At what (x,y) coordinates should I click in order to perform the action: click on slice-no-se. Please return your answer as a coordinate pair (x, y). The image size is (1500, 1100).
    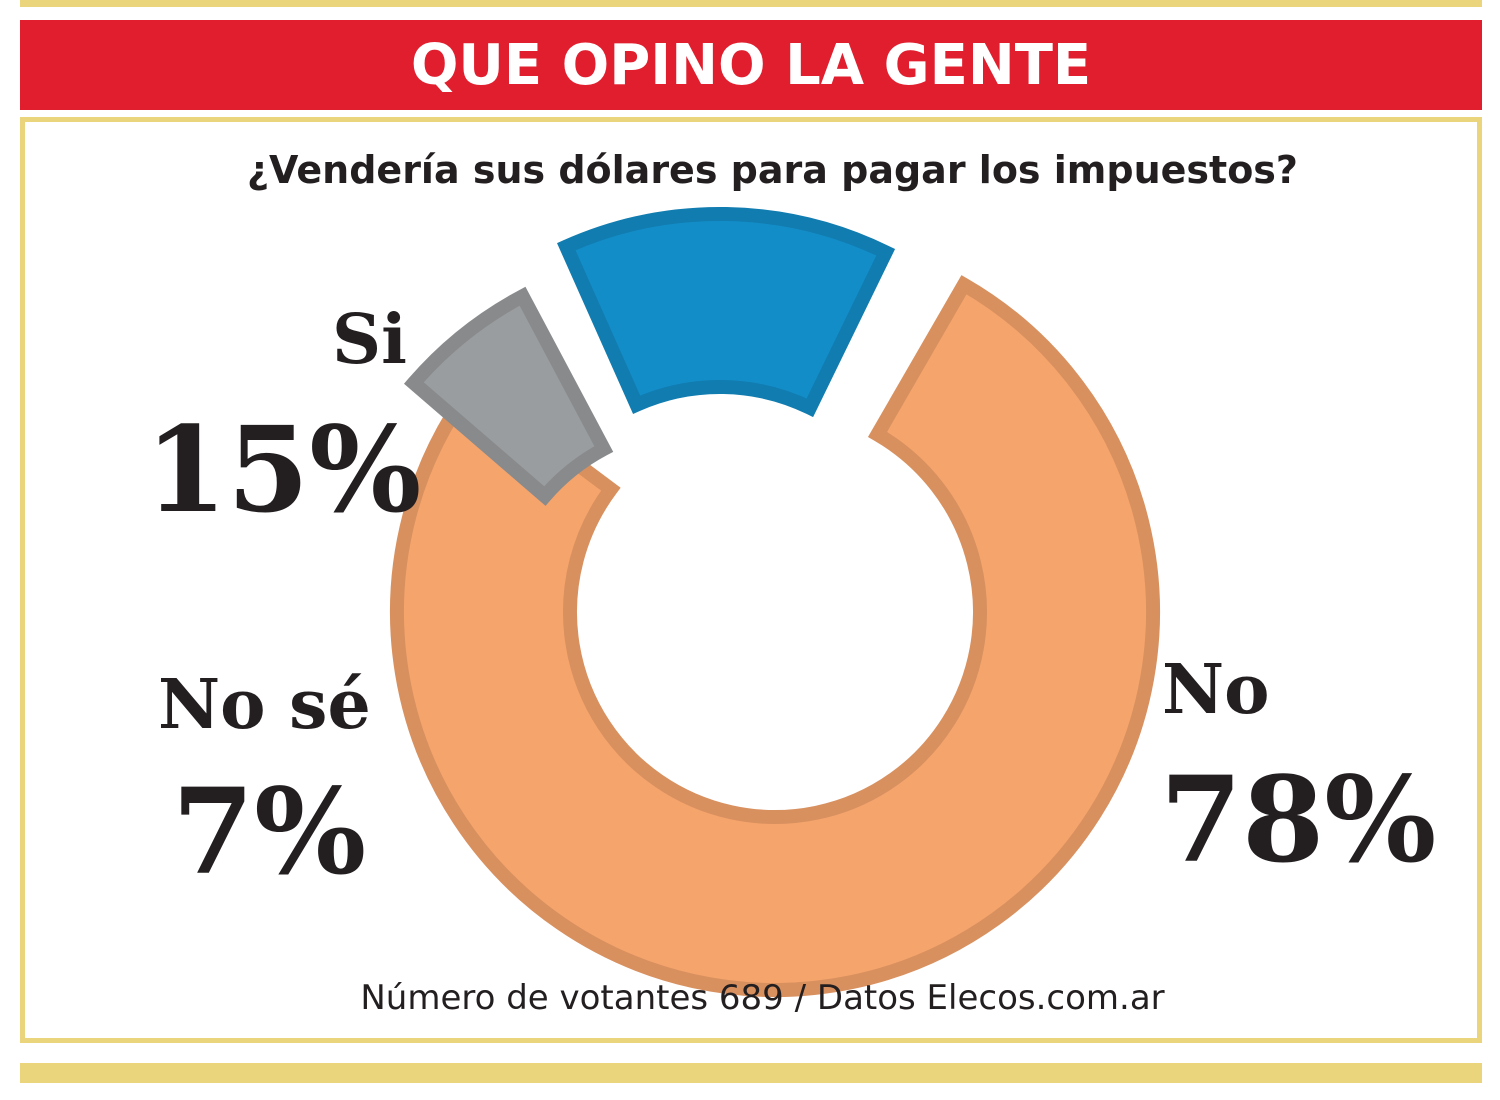
    Looking at the image, I should click on (508, 396).